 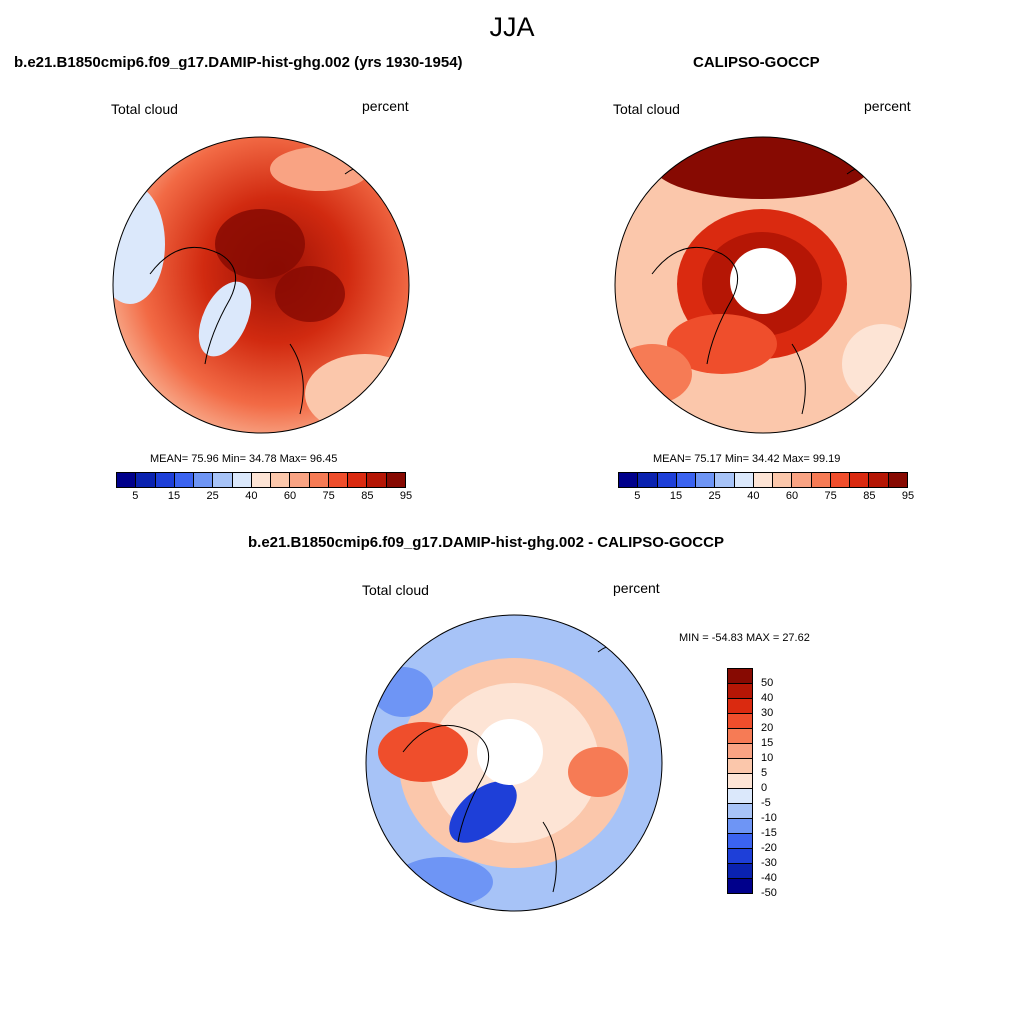 What do you see at coordinates (830, 496) in the screenshot?
I see `right-colorbar-tick-label: 75` at bounding box center [830, 496].